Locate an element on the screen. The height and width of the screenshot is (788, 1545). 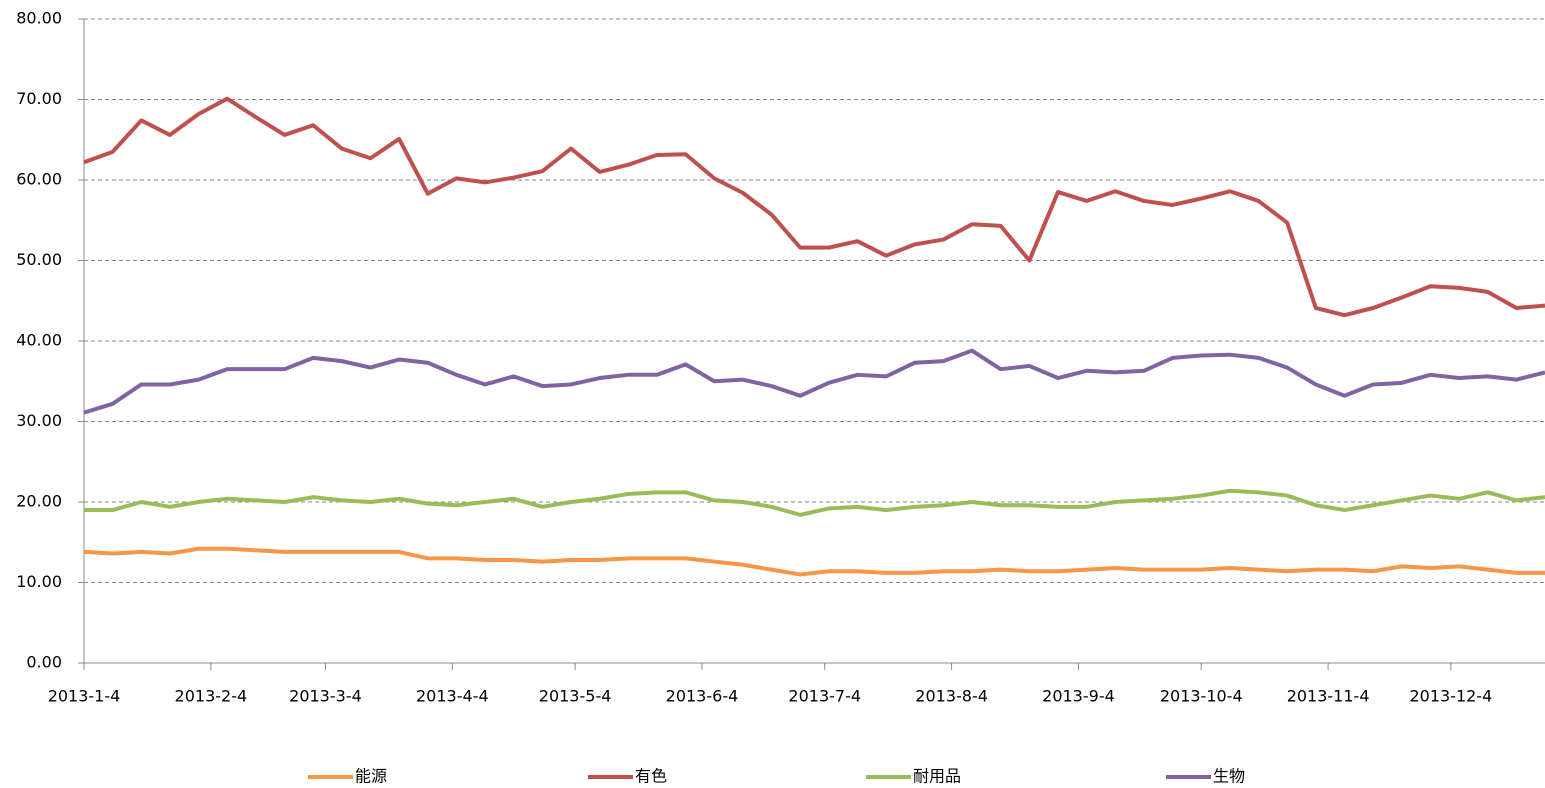
y-tick-label: 60.00 is located at coordinates (39, 179).